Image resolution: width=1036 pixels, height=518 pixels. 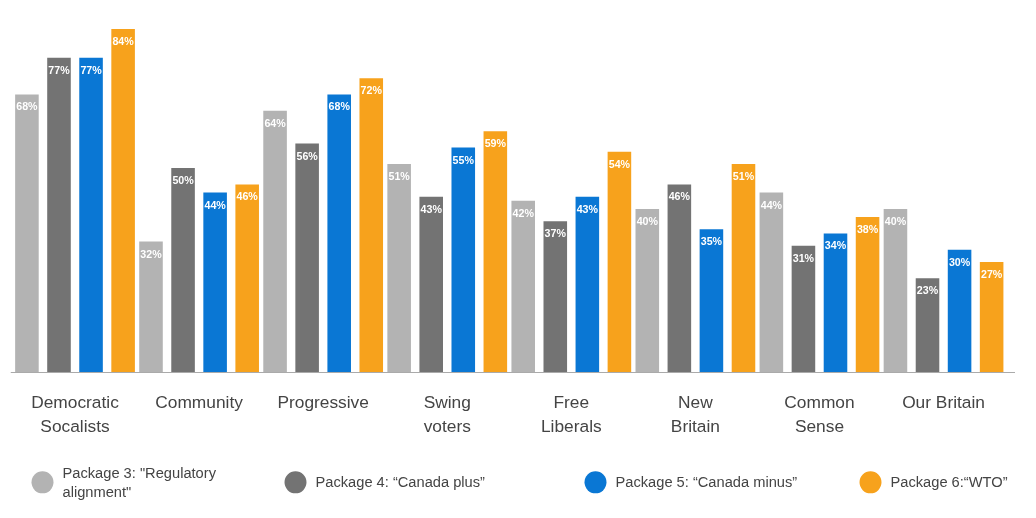 I want to click on data-label: 37%, so click(x=555, y=233).